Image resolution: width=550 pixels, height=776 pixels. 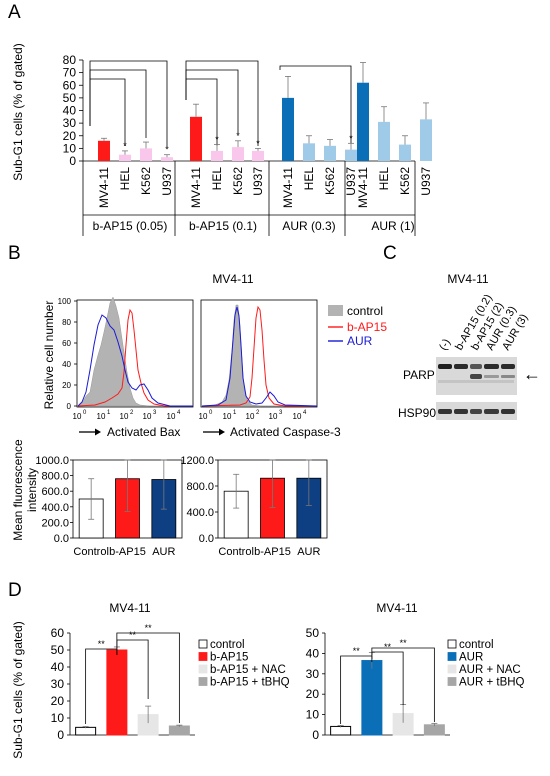 I want to click on significance-star: *, so click(x=167, y=150).